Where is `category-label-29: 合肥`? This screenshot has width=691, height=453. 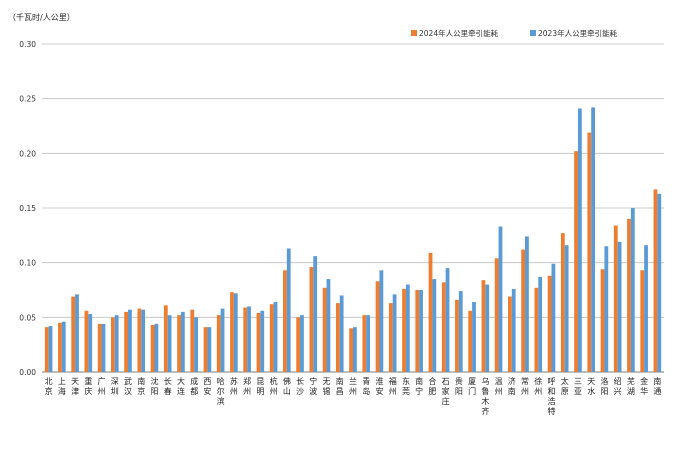 category-label-29: 合肥 is located at coordinates (432, 386).